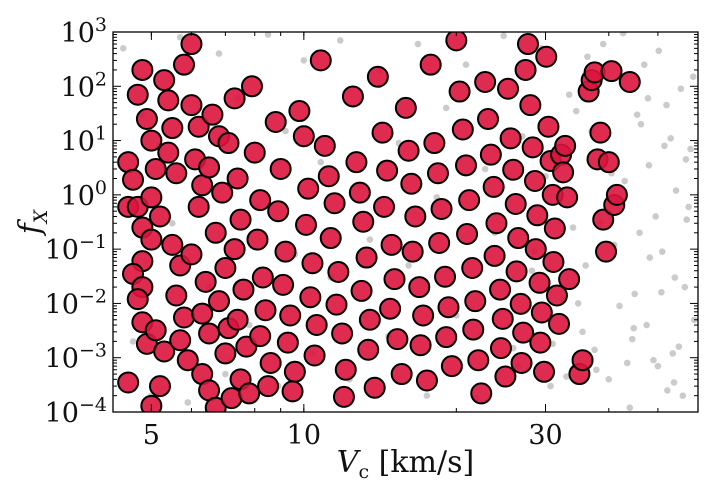 This screenshot has width=720, height=504. I want to click on y-tick-label: 10⁻³, so click(76, 357).